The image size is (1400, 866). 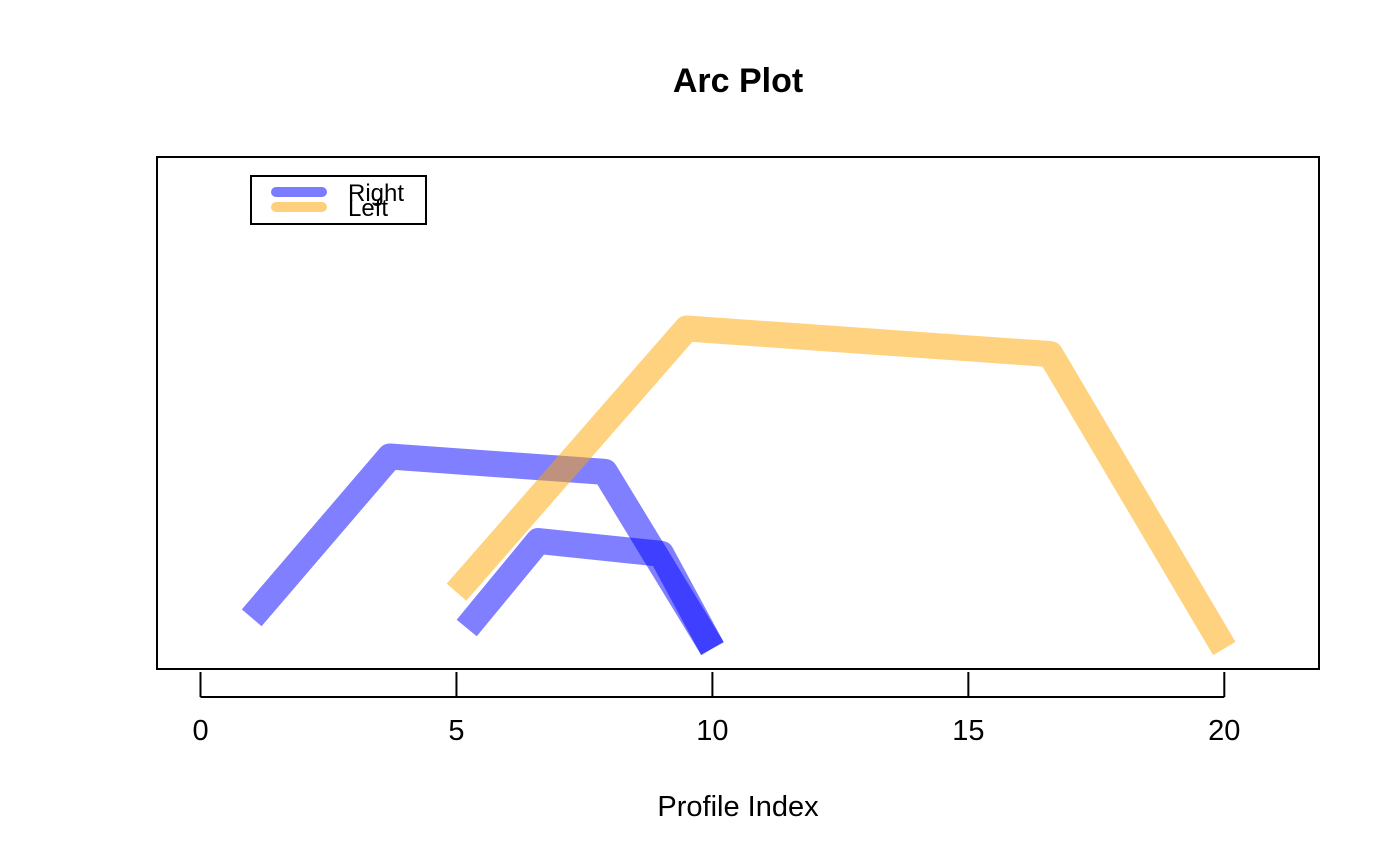 I want to click on chart-title: Arc Plot, so click(x=738, y=81).